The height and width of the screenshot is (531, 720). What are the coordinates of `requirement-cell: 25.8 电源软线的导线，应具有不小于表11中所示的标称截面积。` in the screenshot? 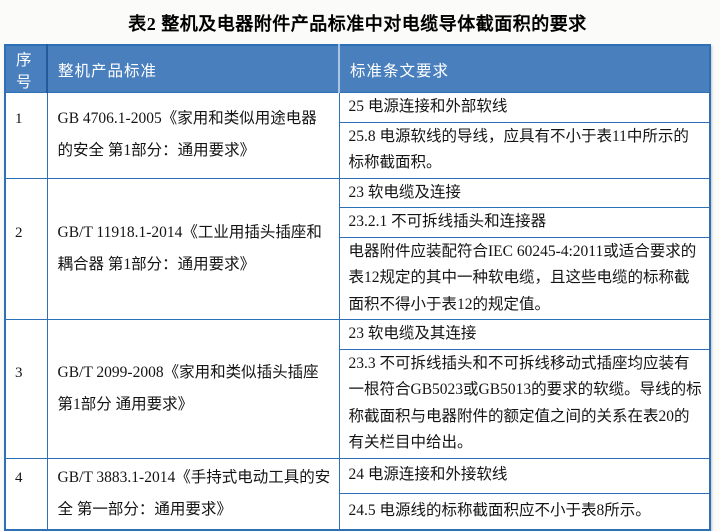 It's located at (524, 150).